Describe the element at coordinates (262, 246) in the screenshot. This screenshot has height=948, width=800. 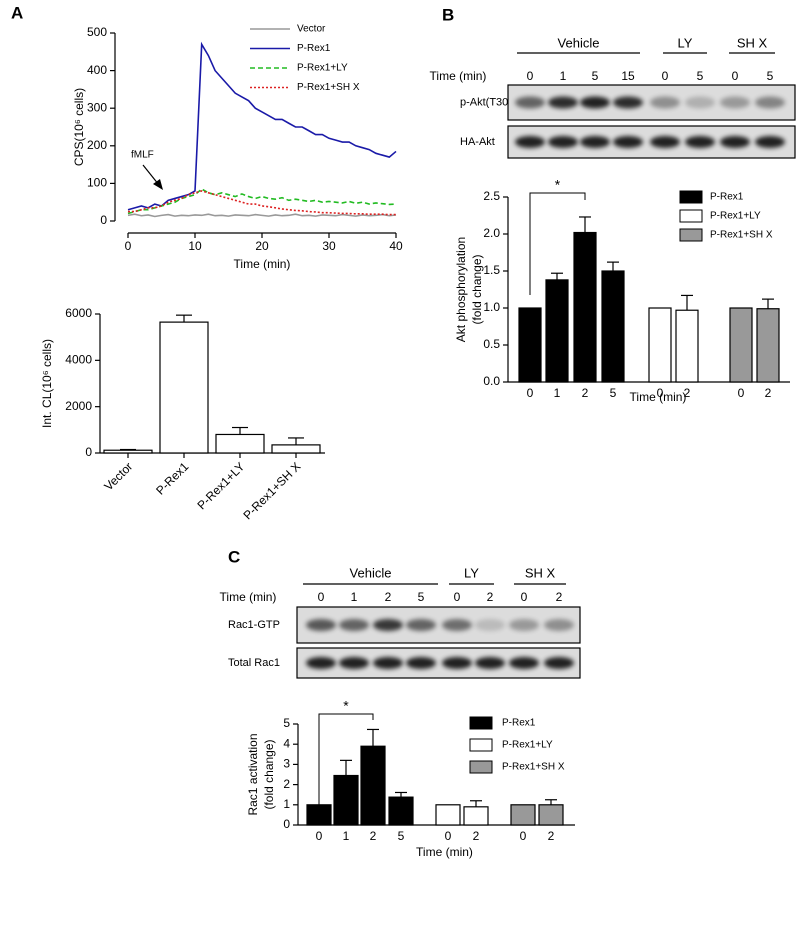
I see `x-tick-label: 20` at that location.